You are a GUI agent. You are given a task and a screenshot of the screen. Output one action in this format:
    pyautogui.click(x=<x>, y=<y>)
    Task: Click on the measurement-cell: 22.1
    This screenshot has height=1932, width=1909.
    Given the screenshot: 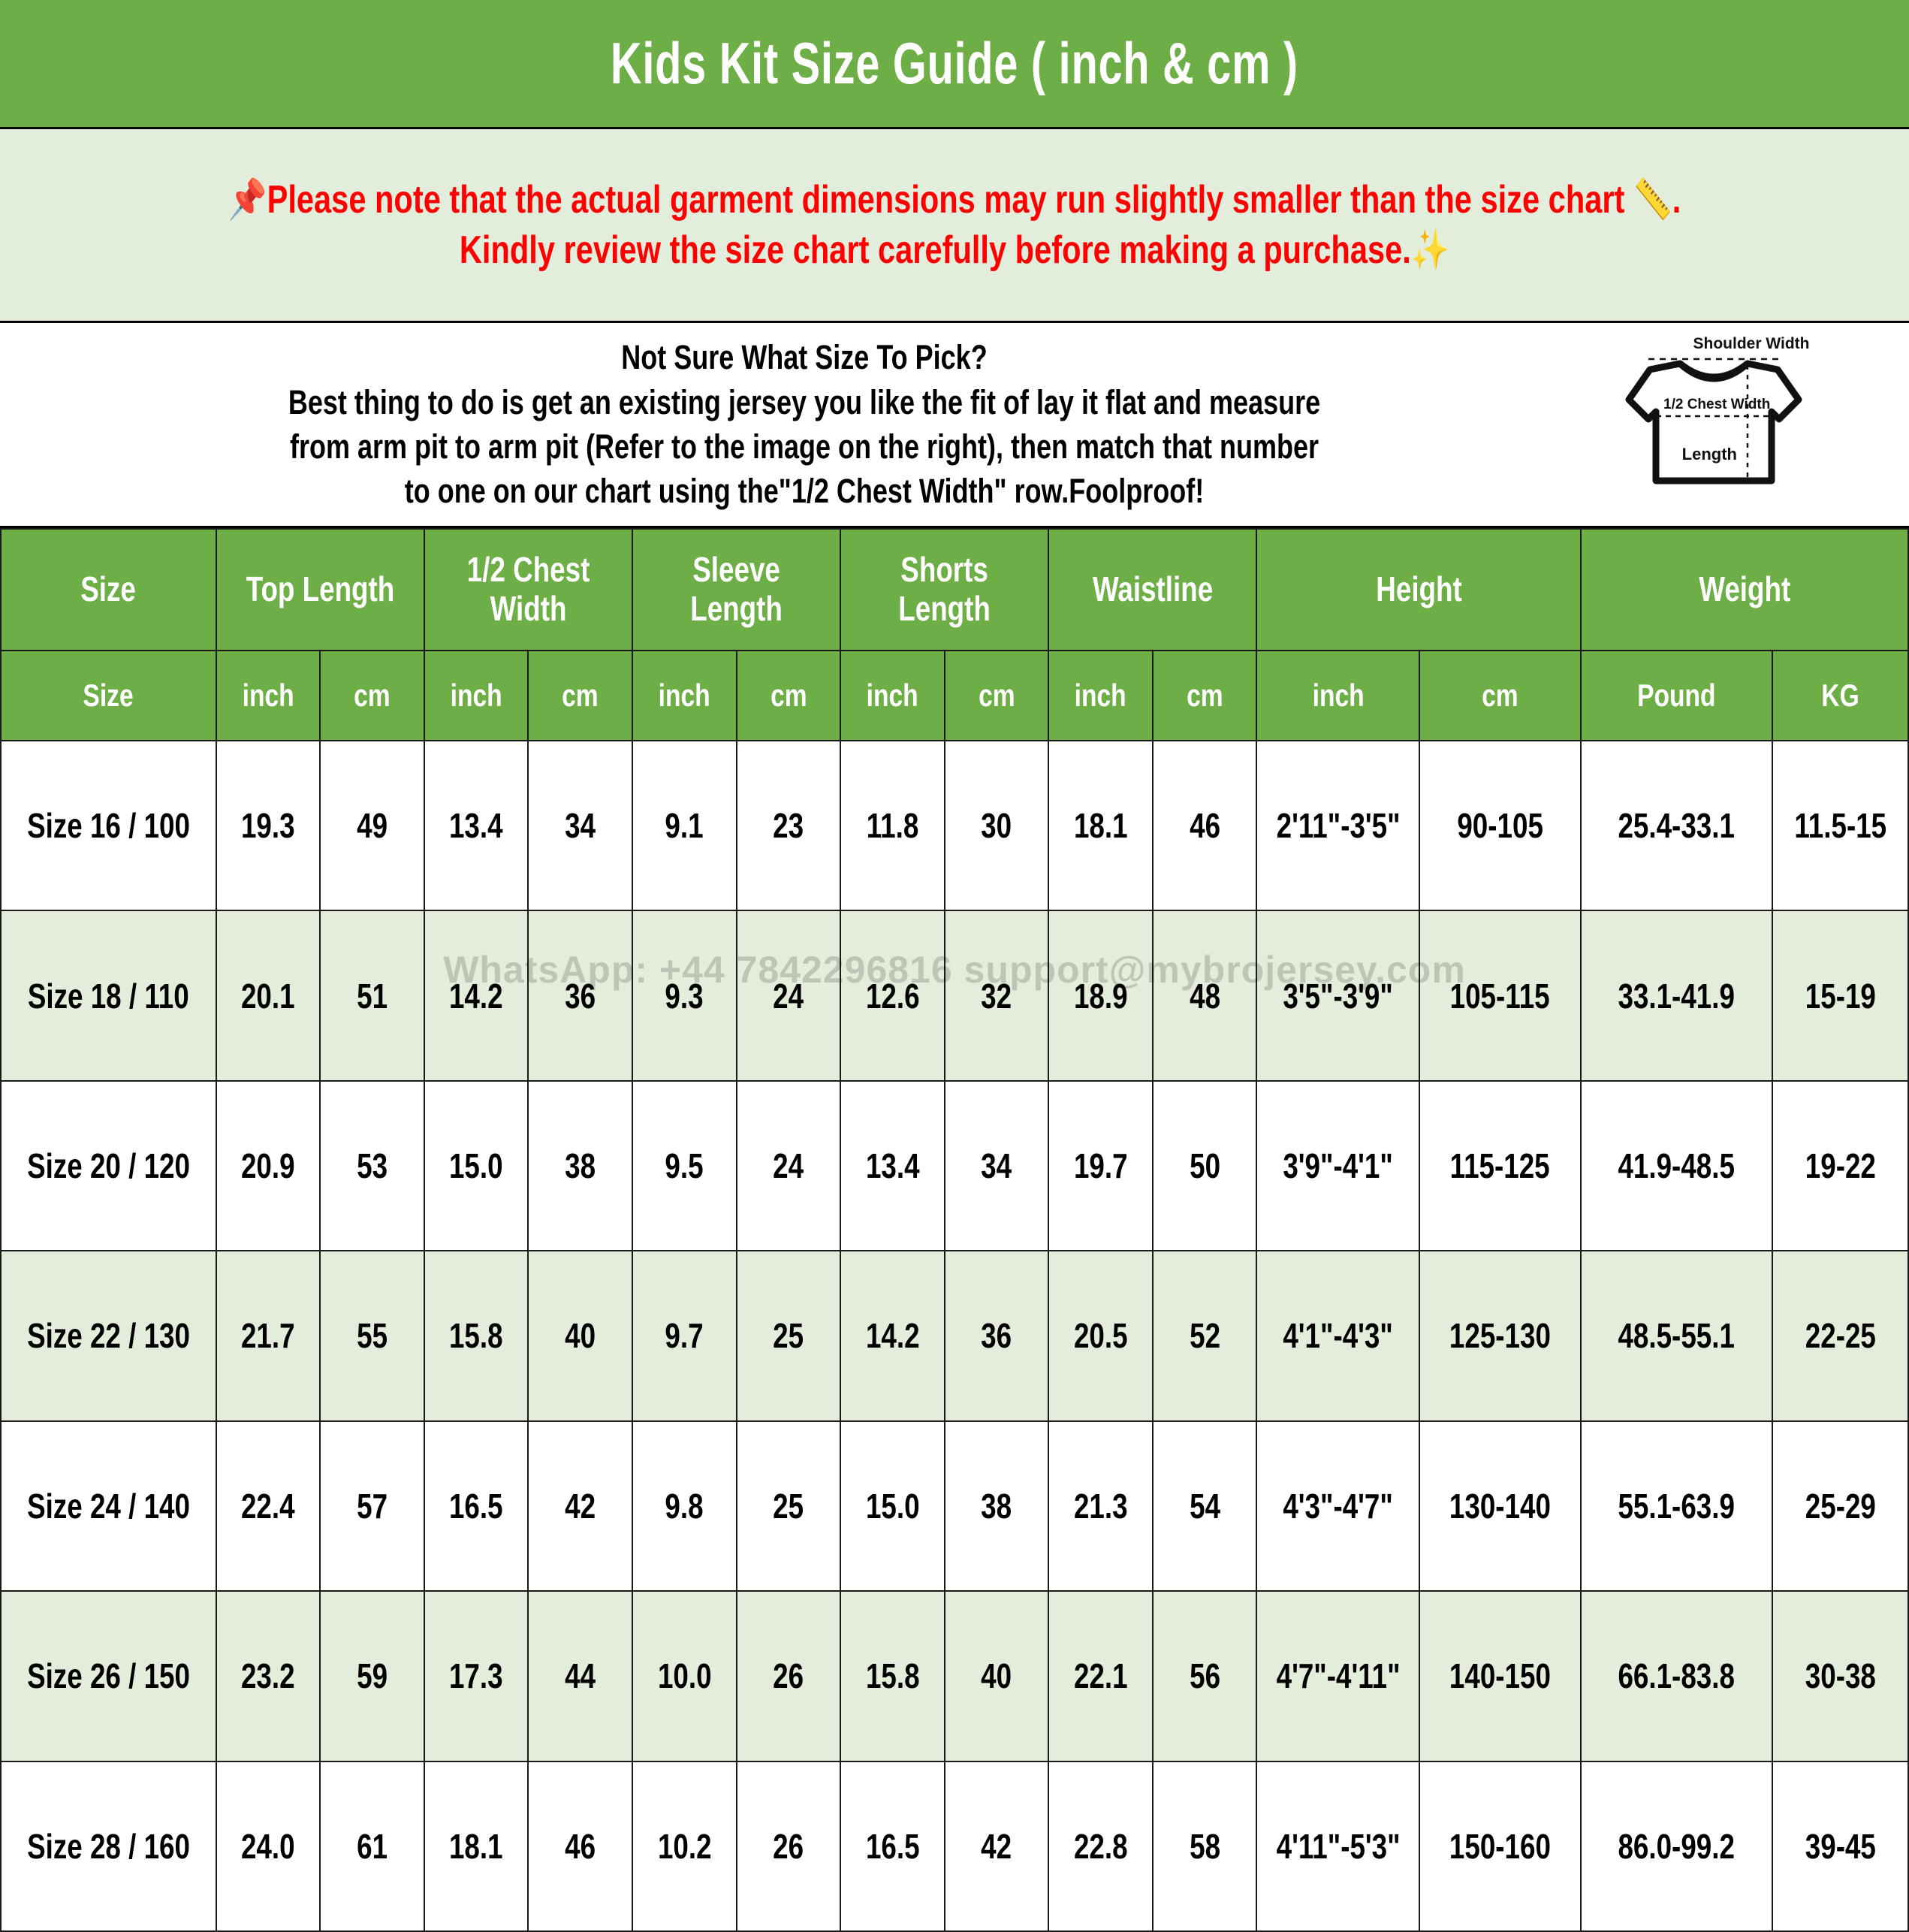 What is the action you would take?
    pyautogui.click(x=1101, y=1676)
    